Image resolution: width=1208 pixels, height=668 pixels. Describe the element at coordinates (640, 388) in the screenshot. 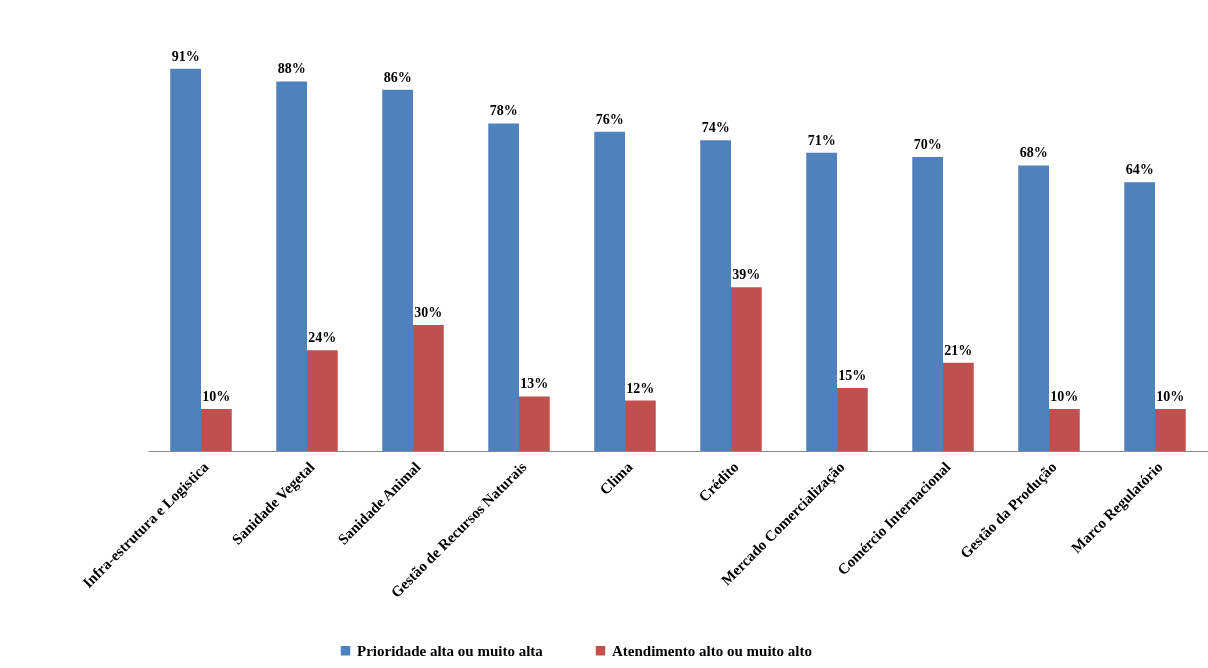

I see `data-label: 12%` at that location.